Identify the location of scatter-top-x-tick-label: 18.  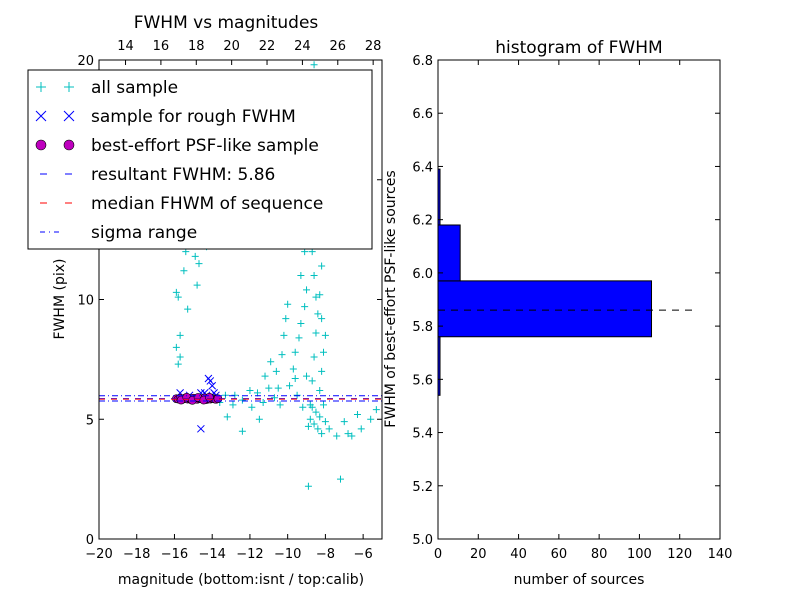
(196, 46).